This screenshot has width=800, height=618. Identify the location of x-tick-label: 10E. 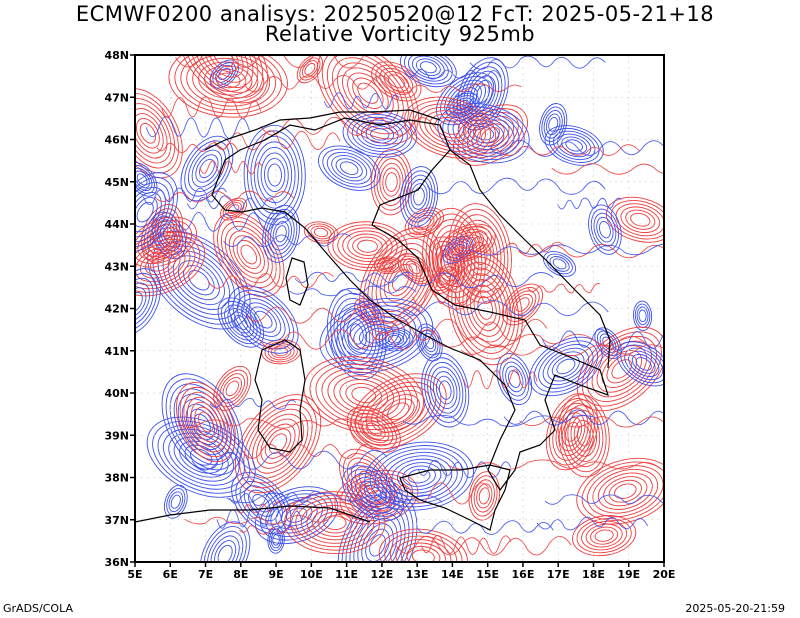
(311, 574).